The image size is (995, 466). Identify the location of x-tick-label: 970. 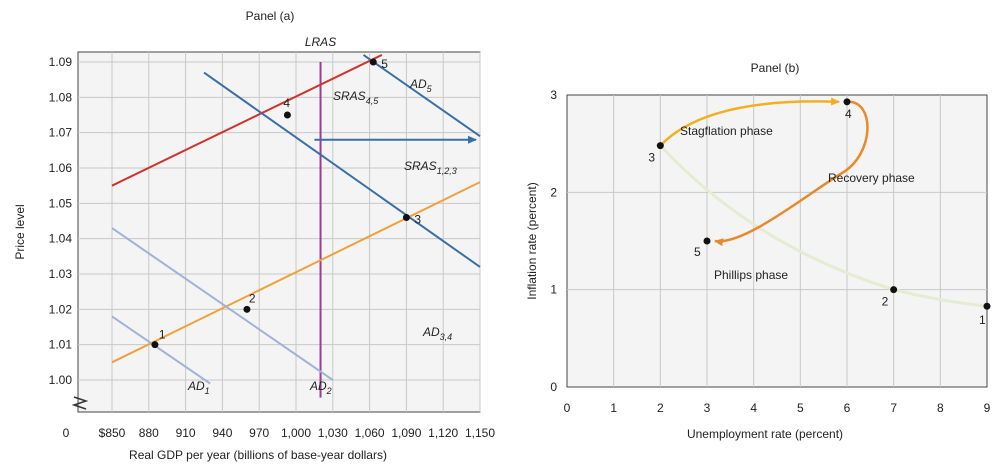
(259, 433).